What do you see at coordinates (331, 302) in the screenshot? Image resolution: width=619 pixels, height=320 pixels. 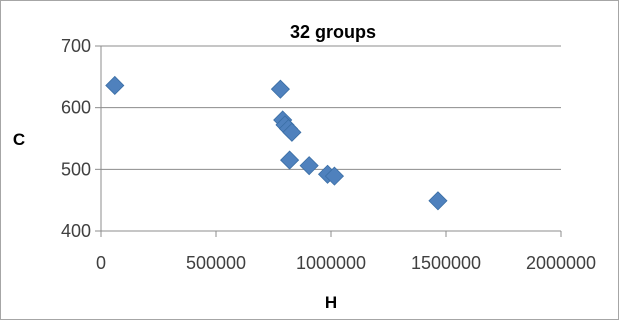 I see `x-axis-title: H` at bounding box center [331, 302].